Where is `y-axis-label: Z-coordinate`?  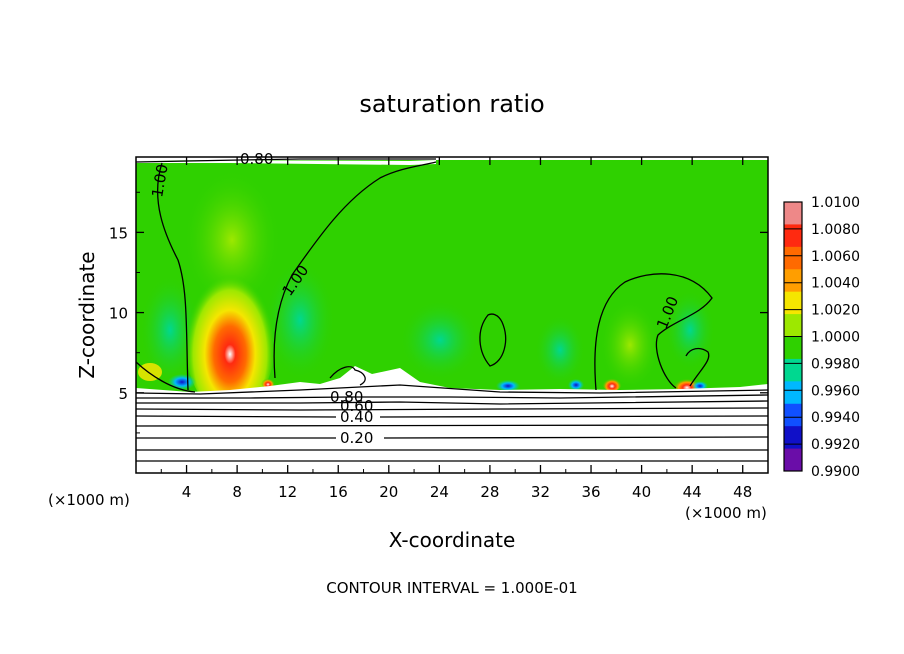 y-axis-label: Z-coordinate is located at coordinates (87, 314).